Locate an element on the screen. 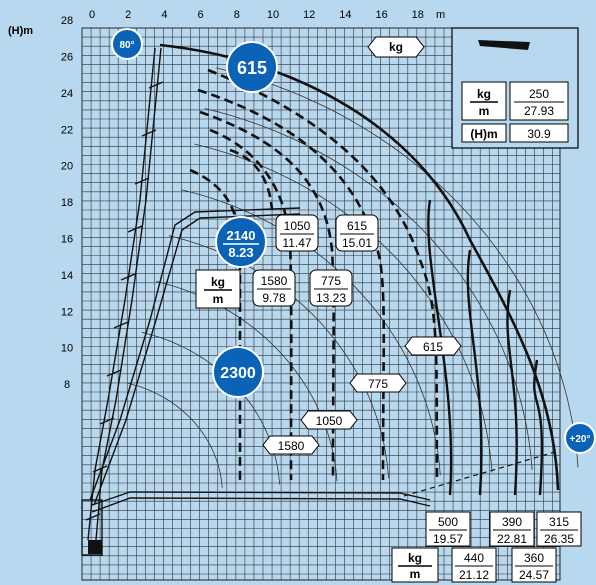 Image resolution: width=596 pixels, height=585 pixels. arrow-tag: 1050 is located at coordinates (329, 420).